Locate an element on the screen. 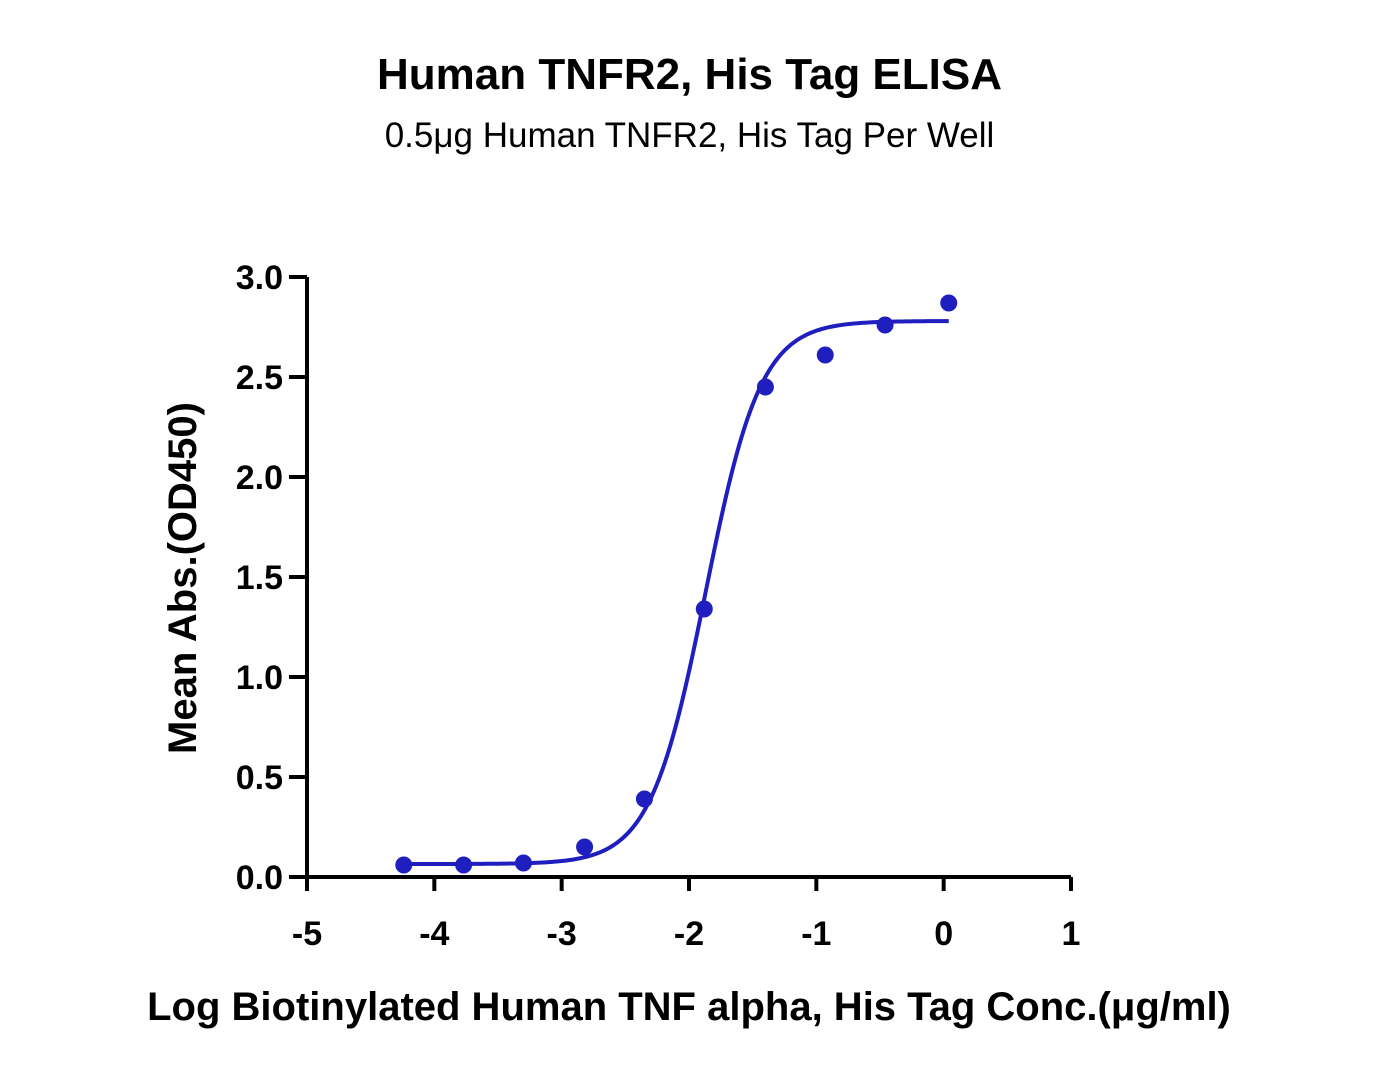 The height and width of the screenshot is (1076, 1379). y-axis-label: Mean Abs.(OD450) is located at coordinates (183, 578).